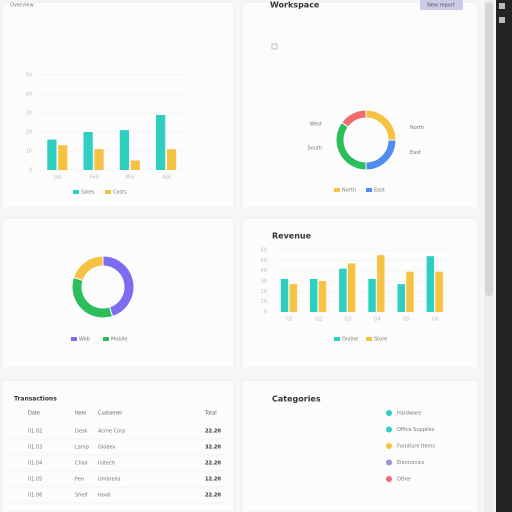  Describe the element at coordinates (168, 178) in the screenshot. I see `x-tick-label: Apr` at that location.